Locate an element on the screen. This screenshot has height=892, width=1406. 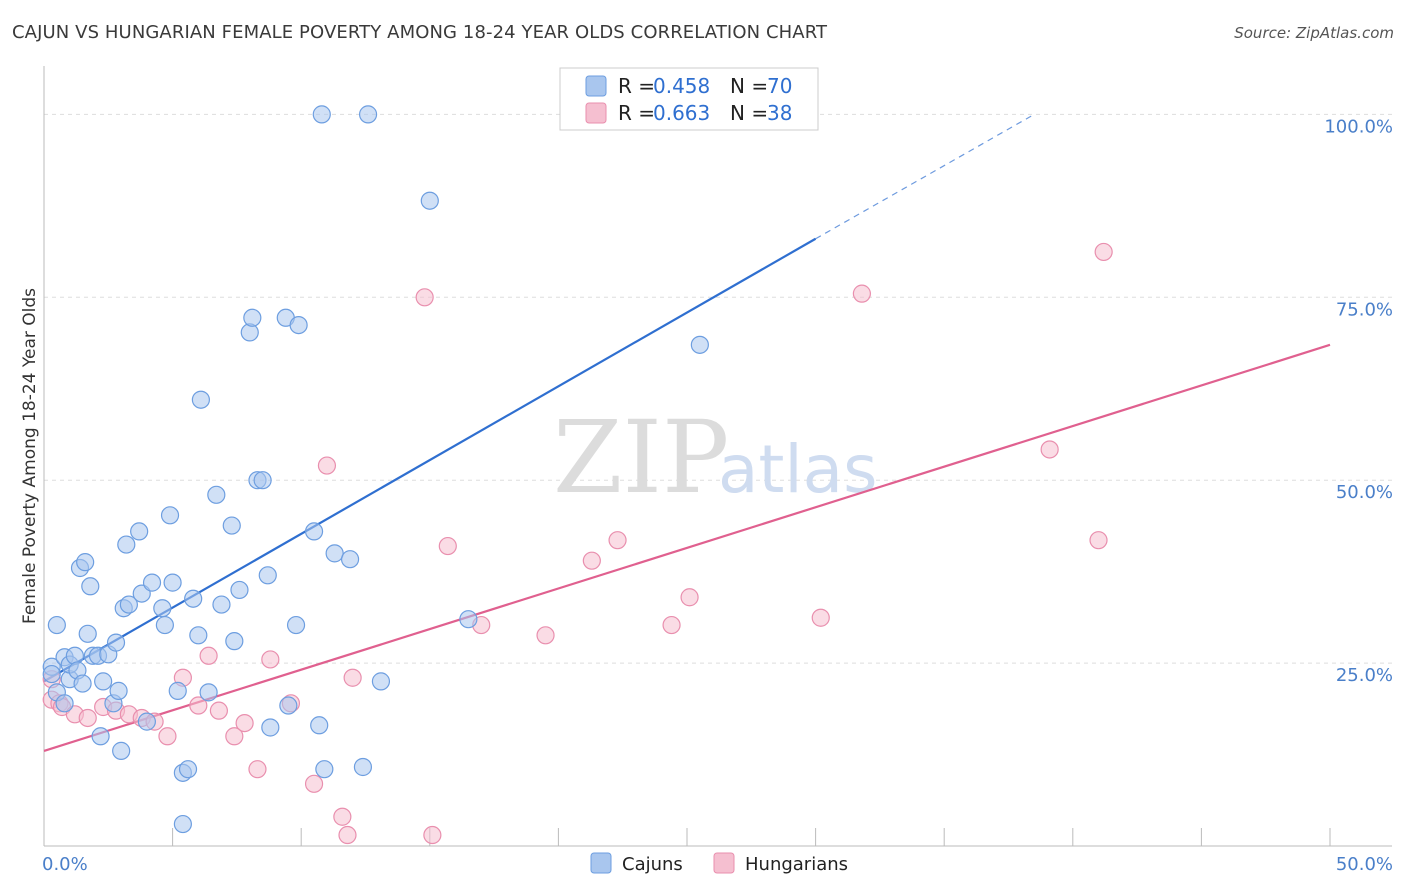
legend-n-value-1: 70 is located at coordinates (779, 86).